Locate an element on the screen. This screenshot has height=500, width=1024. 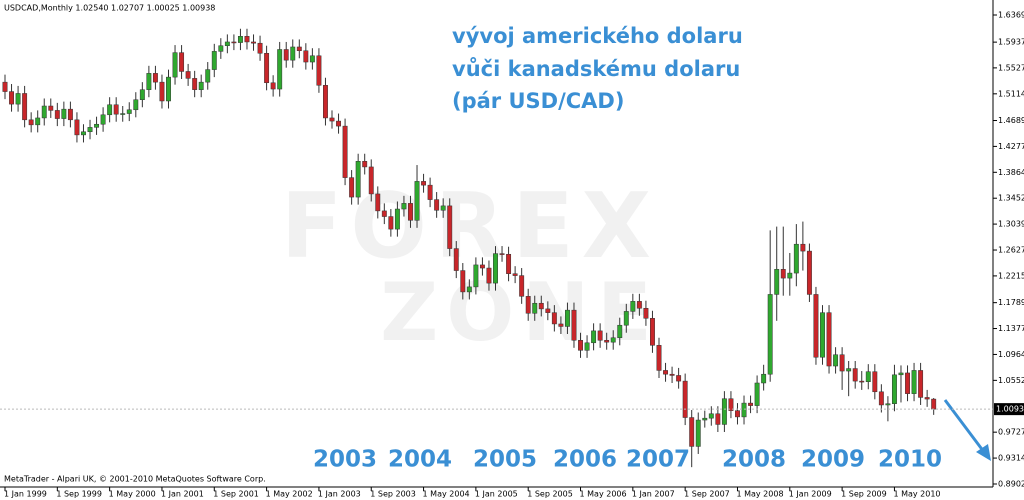
x-tick-label: 1 Sep 2007 is located at coordinates (707, 494).